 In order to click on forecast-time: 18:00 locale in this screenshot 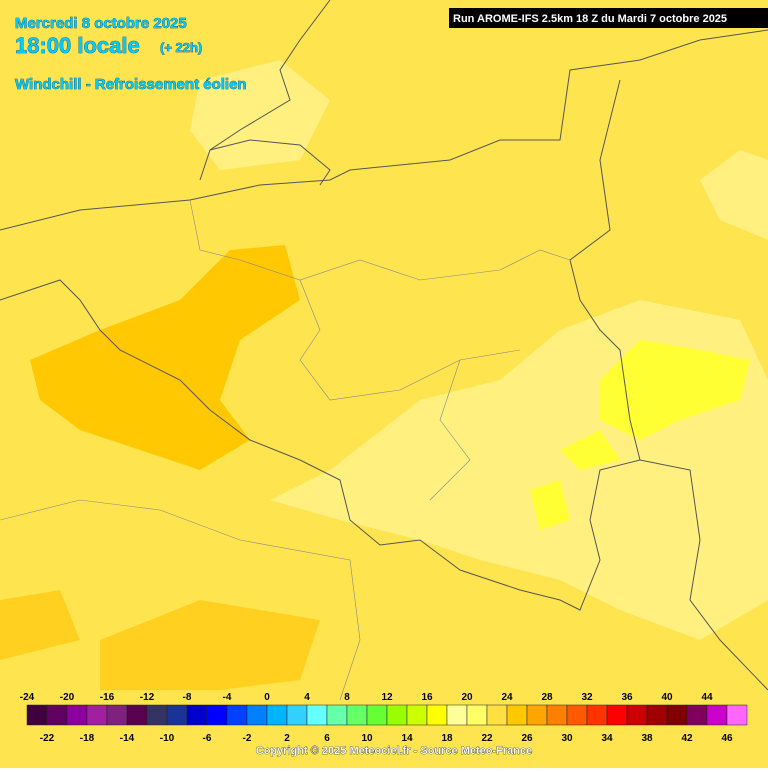, I will do `click(77, 45)`.